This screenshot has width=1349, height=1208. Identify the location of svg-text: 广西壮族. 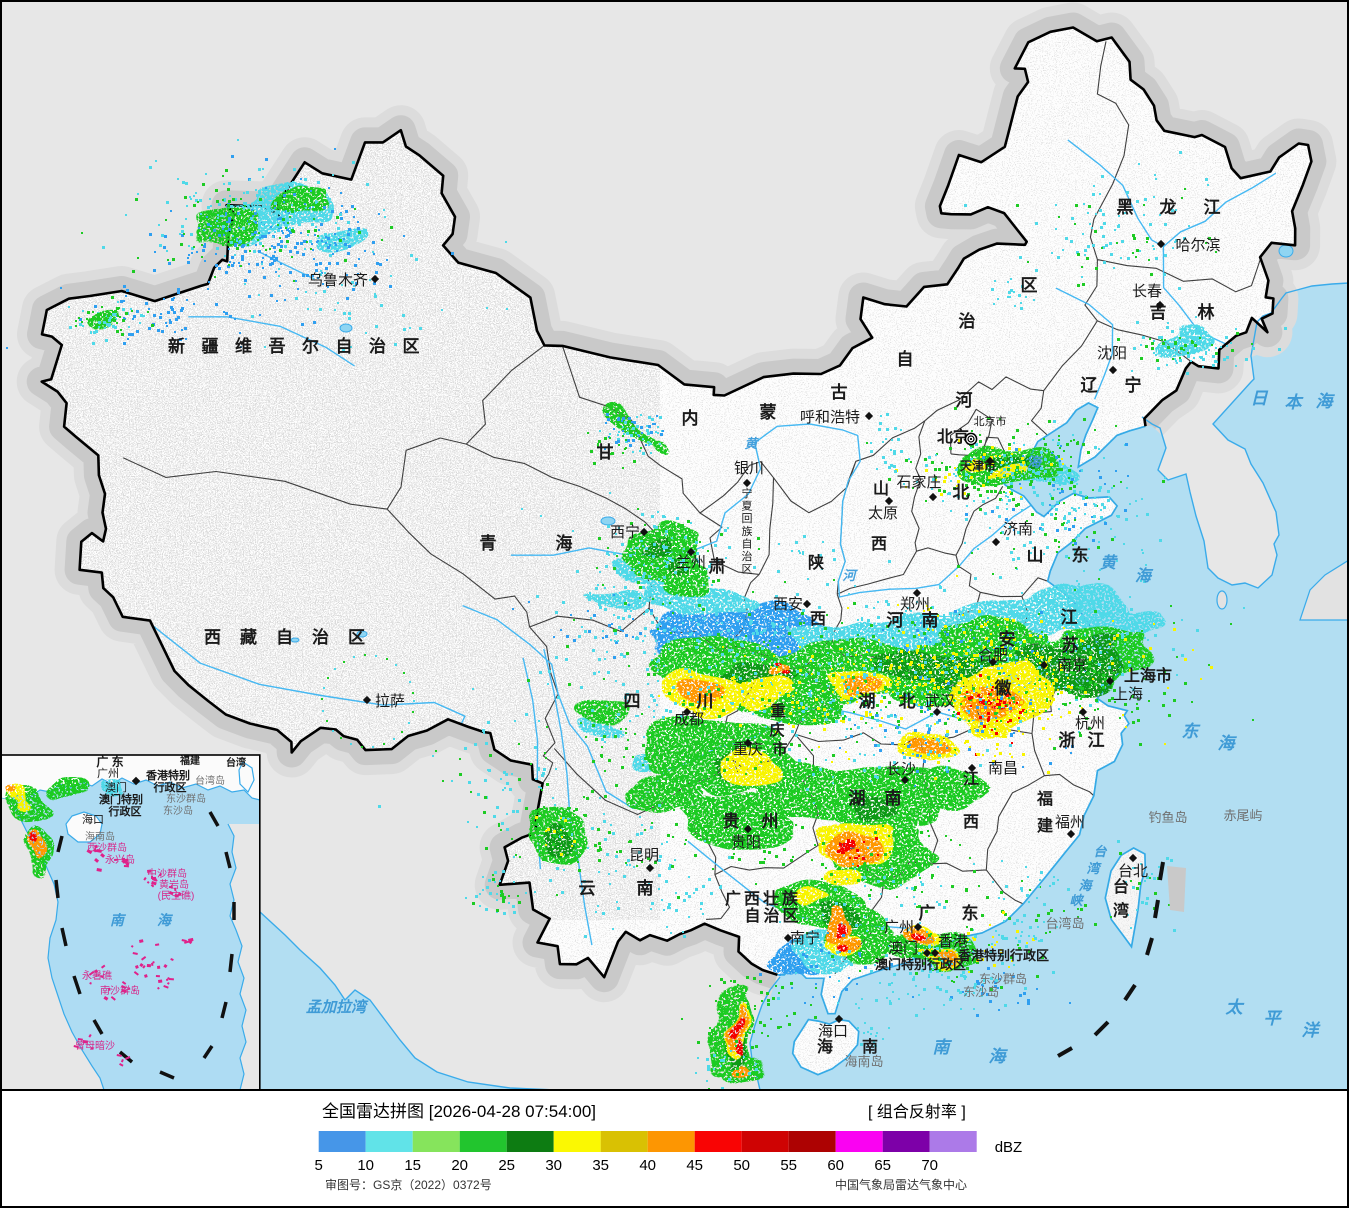
(763, 898).